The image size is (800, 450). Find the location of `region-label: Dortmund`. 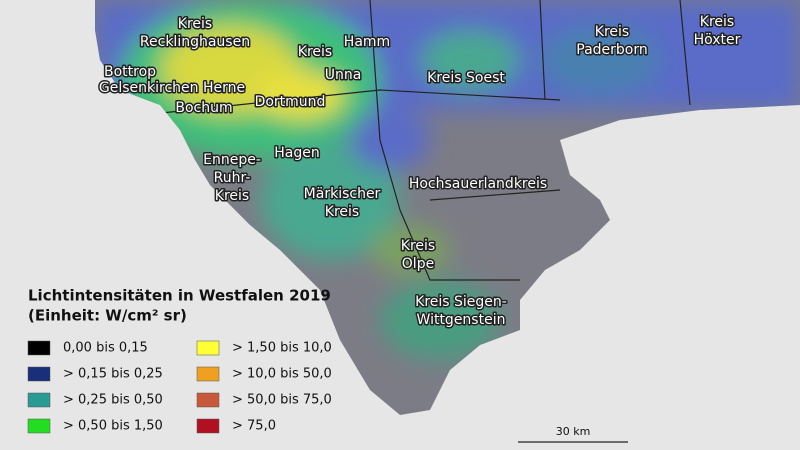

region-label: Dortmund is located at coordinates (290, 102).